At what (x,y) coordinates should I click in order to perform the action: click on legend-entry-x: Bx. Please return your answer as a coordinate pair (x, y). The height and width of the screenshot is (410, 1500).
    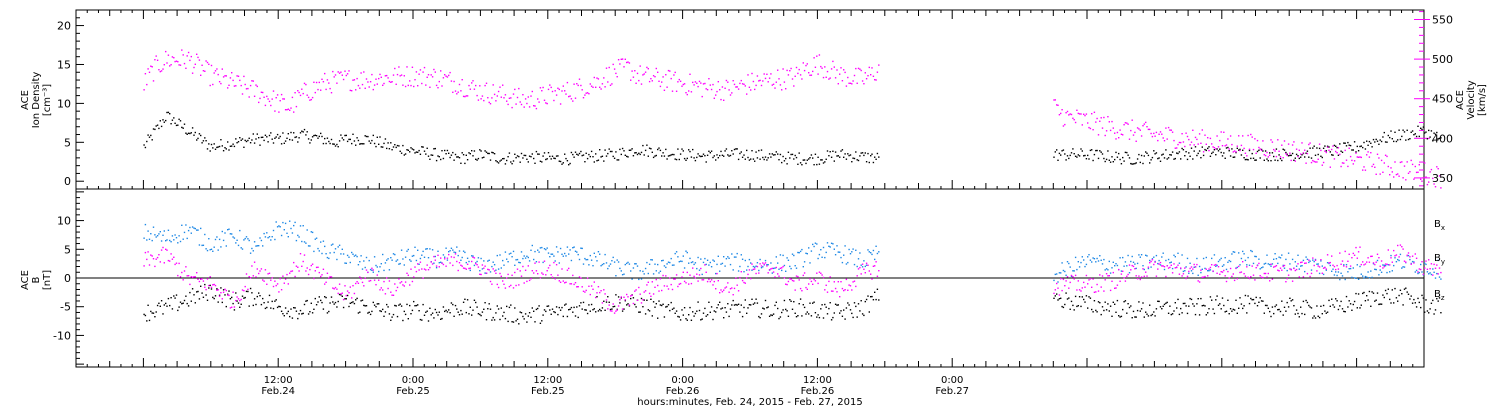
    Looking at the image, I should click on (1439, 225).